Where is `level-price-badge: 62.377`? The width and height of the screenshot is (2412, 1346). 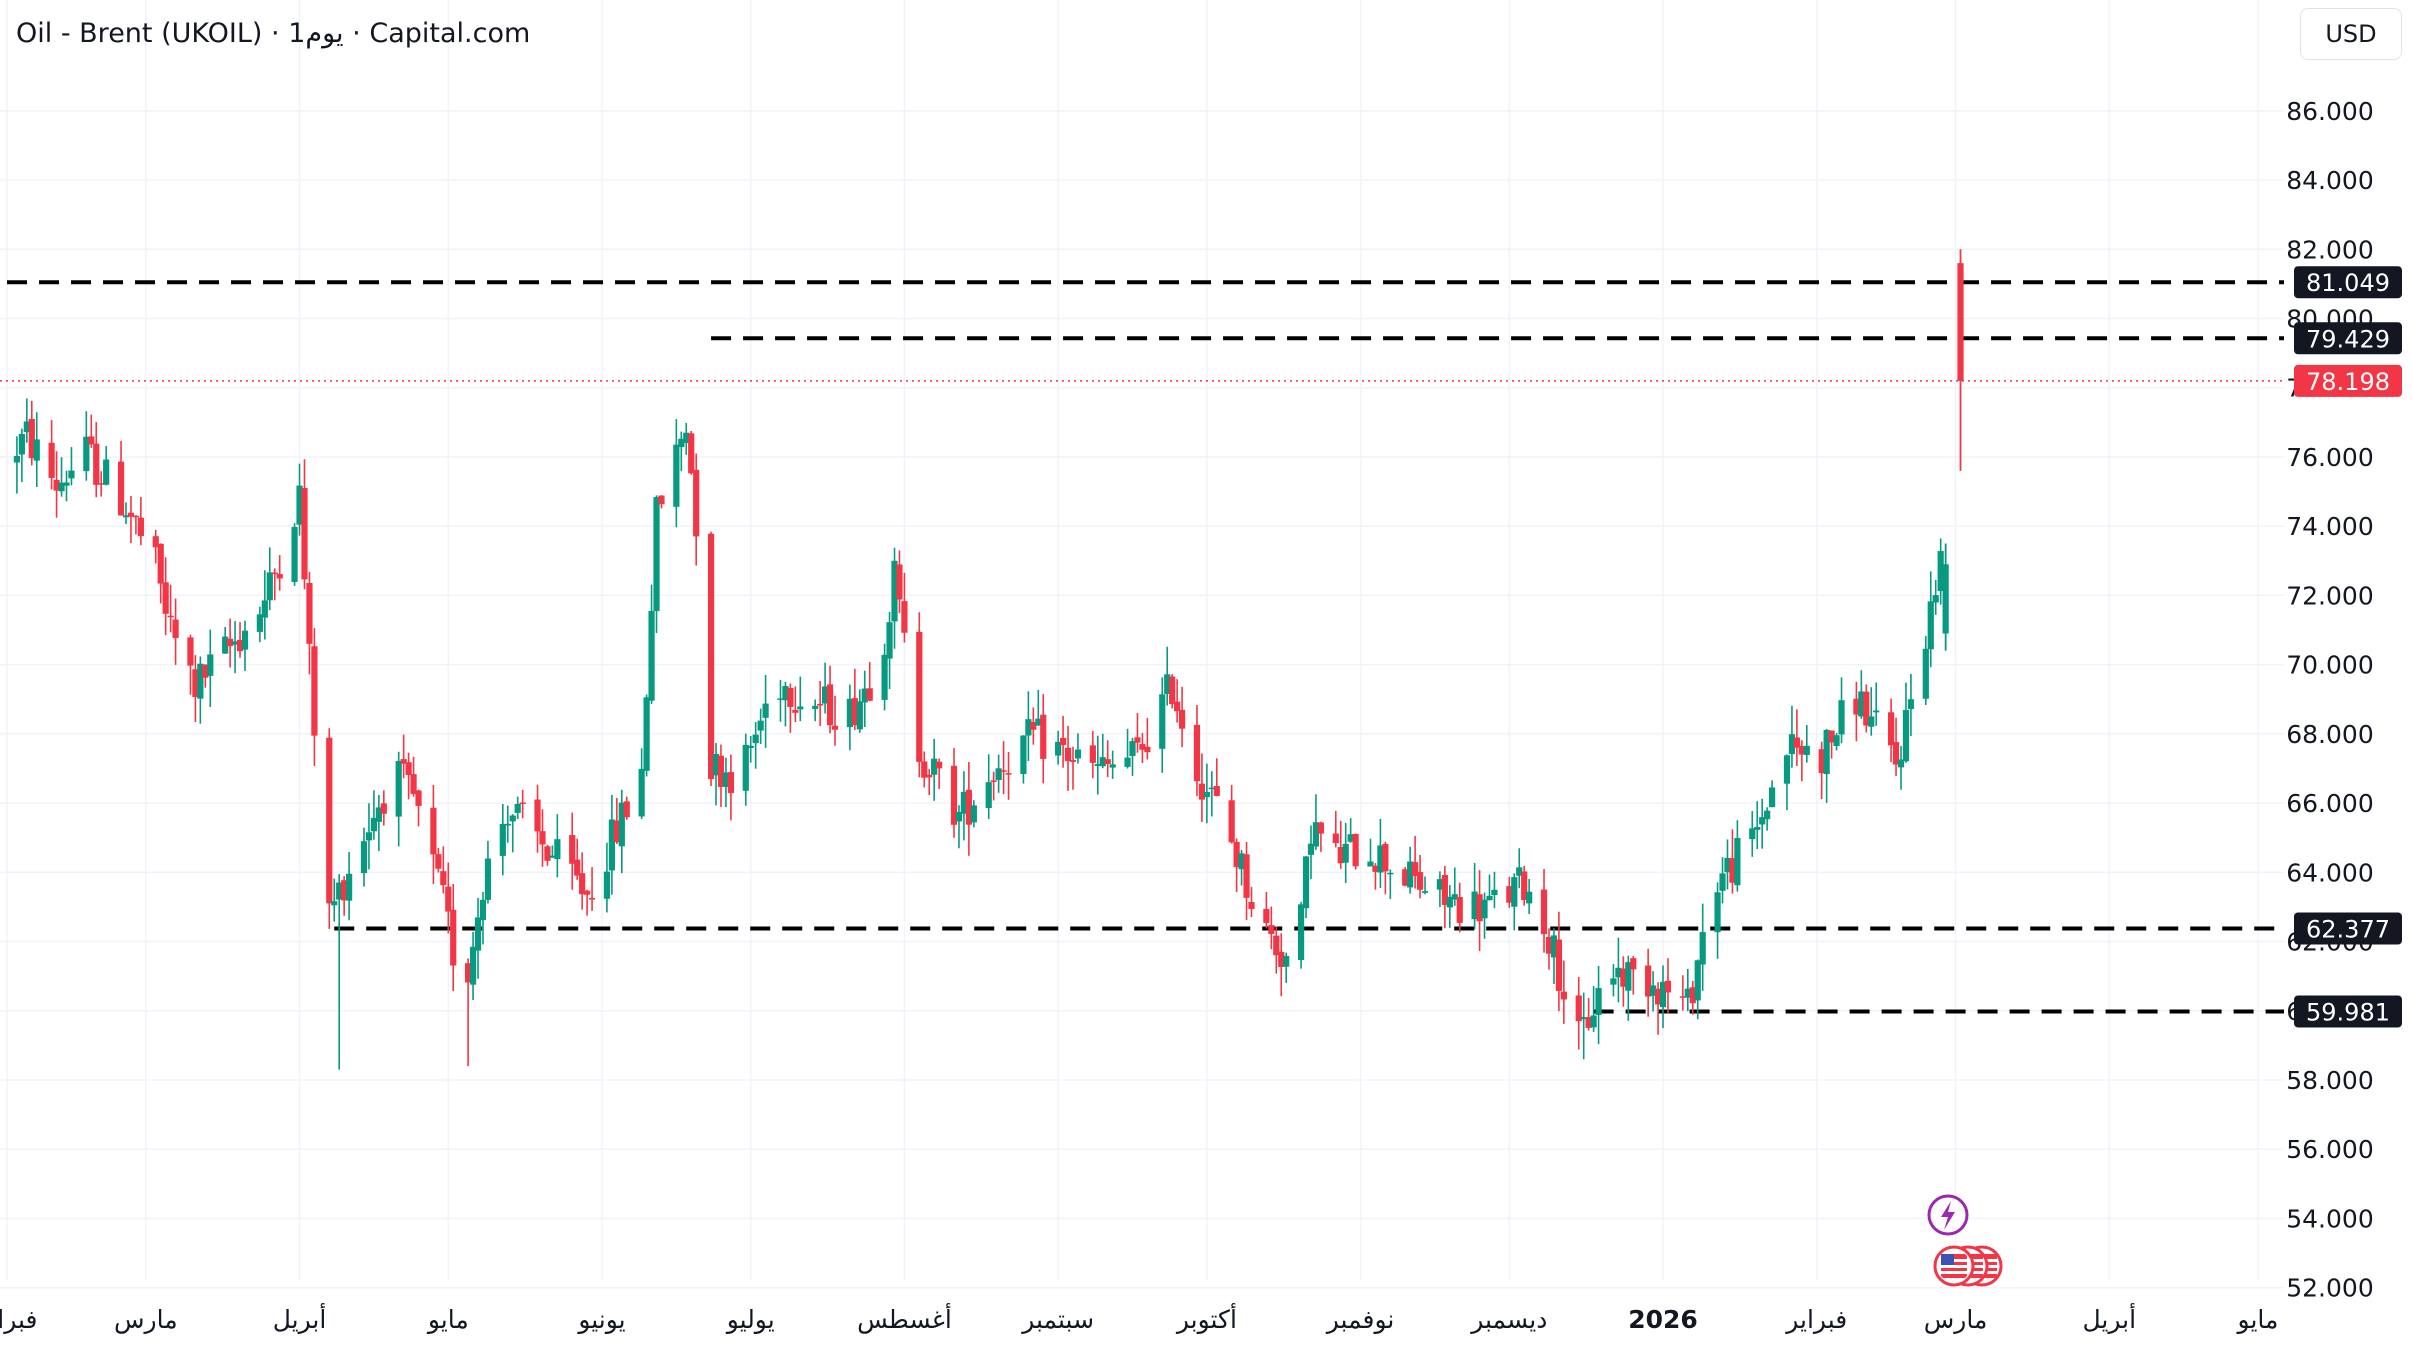 level-price-badge: 62.377 is located at coordinates (2348, 928).